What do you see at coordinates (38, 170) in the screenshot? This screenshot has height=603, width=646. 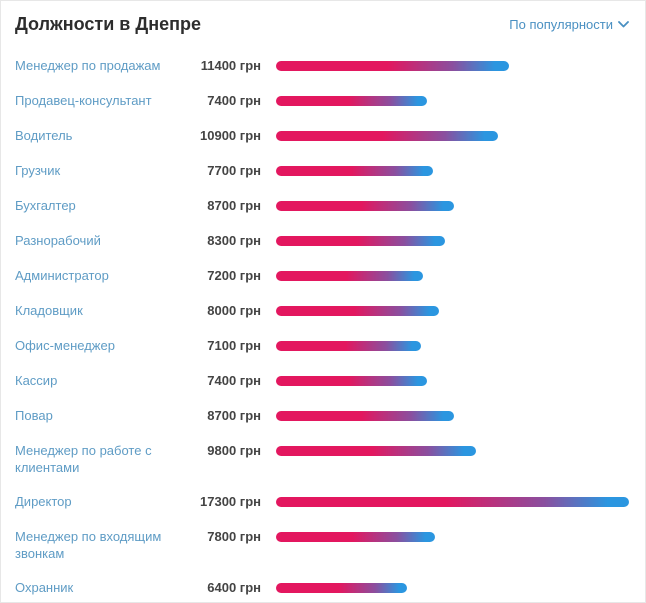 I see `job-title-link: Грузчик` at bounding box center [38, 170].